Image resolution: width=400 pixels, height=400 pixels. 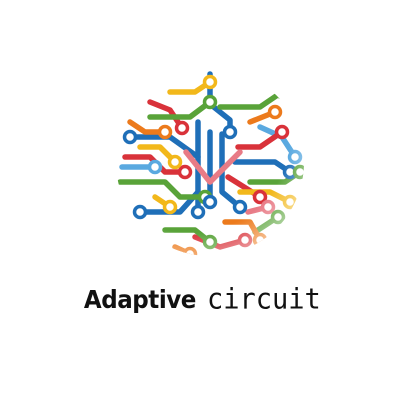 What do you see at coordinates (140, 299) in the screenshot?
I see `logo-text-adaptive: Adaptive` at bounding box center [140, 299].